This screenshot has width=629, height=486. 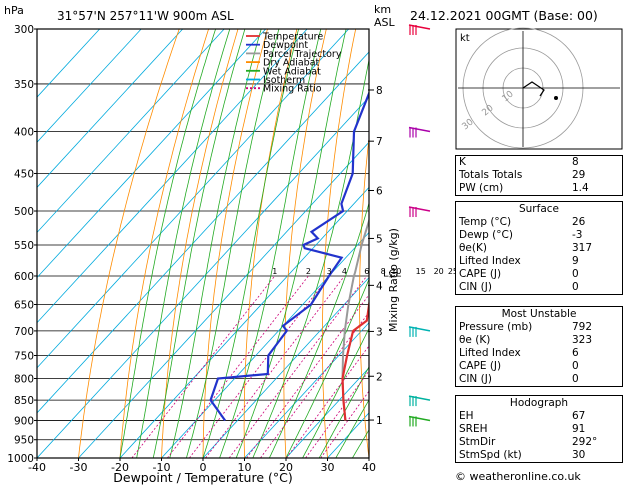 What do you see at coordinates (582, 327) in the screenshot?
I see `most-unstable-value: 792` at bounding box center [582, 327].